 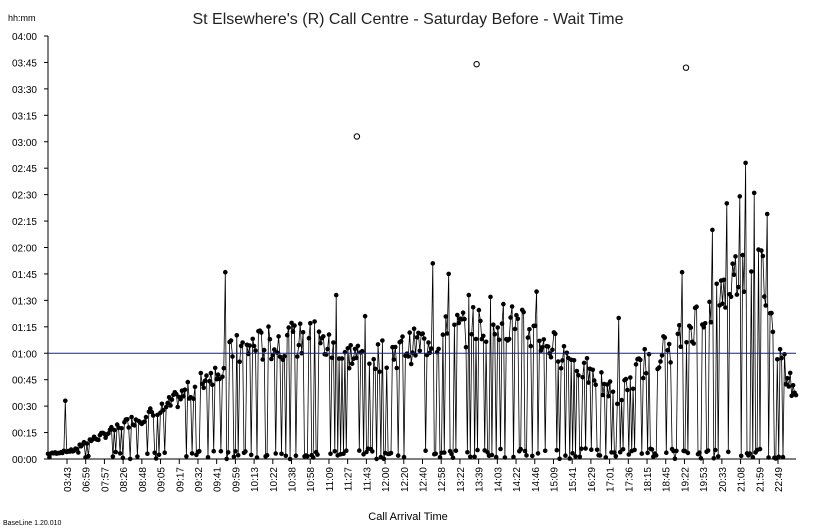 I want to click on x-tick-label: 13:22, so click(x=461, y=479).